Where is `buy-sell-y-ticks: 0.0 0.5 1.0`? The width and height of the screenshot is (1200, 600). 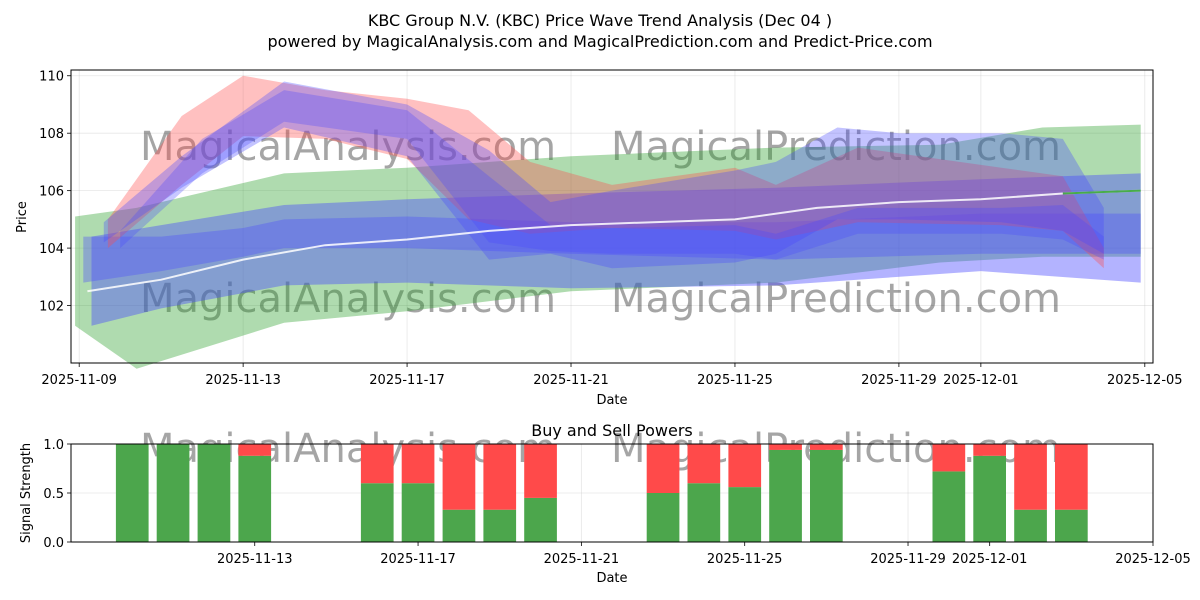
buy-sell-y-ticks: 0.0 0.5 1.0 is located at coordinates (57, 494).